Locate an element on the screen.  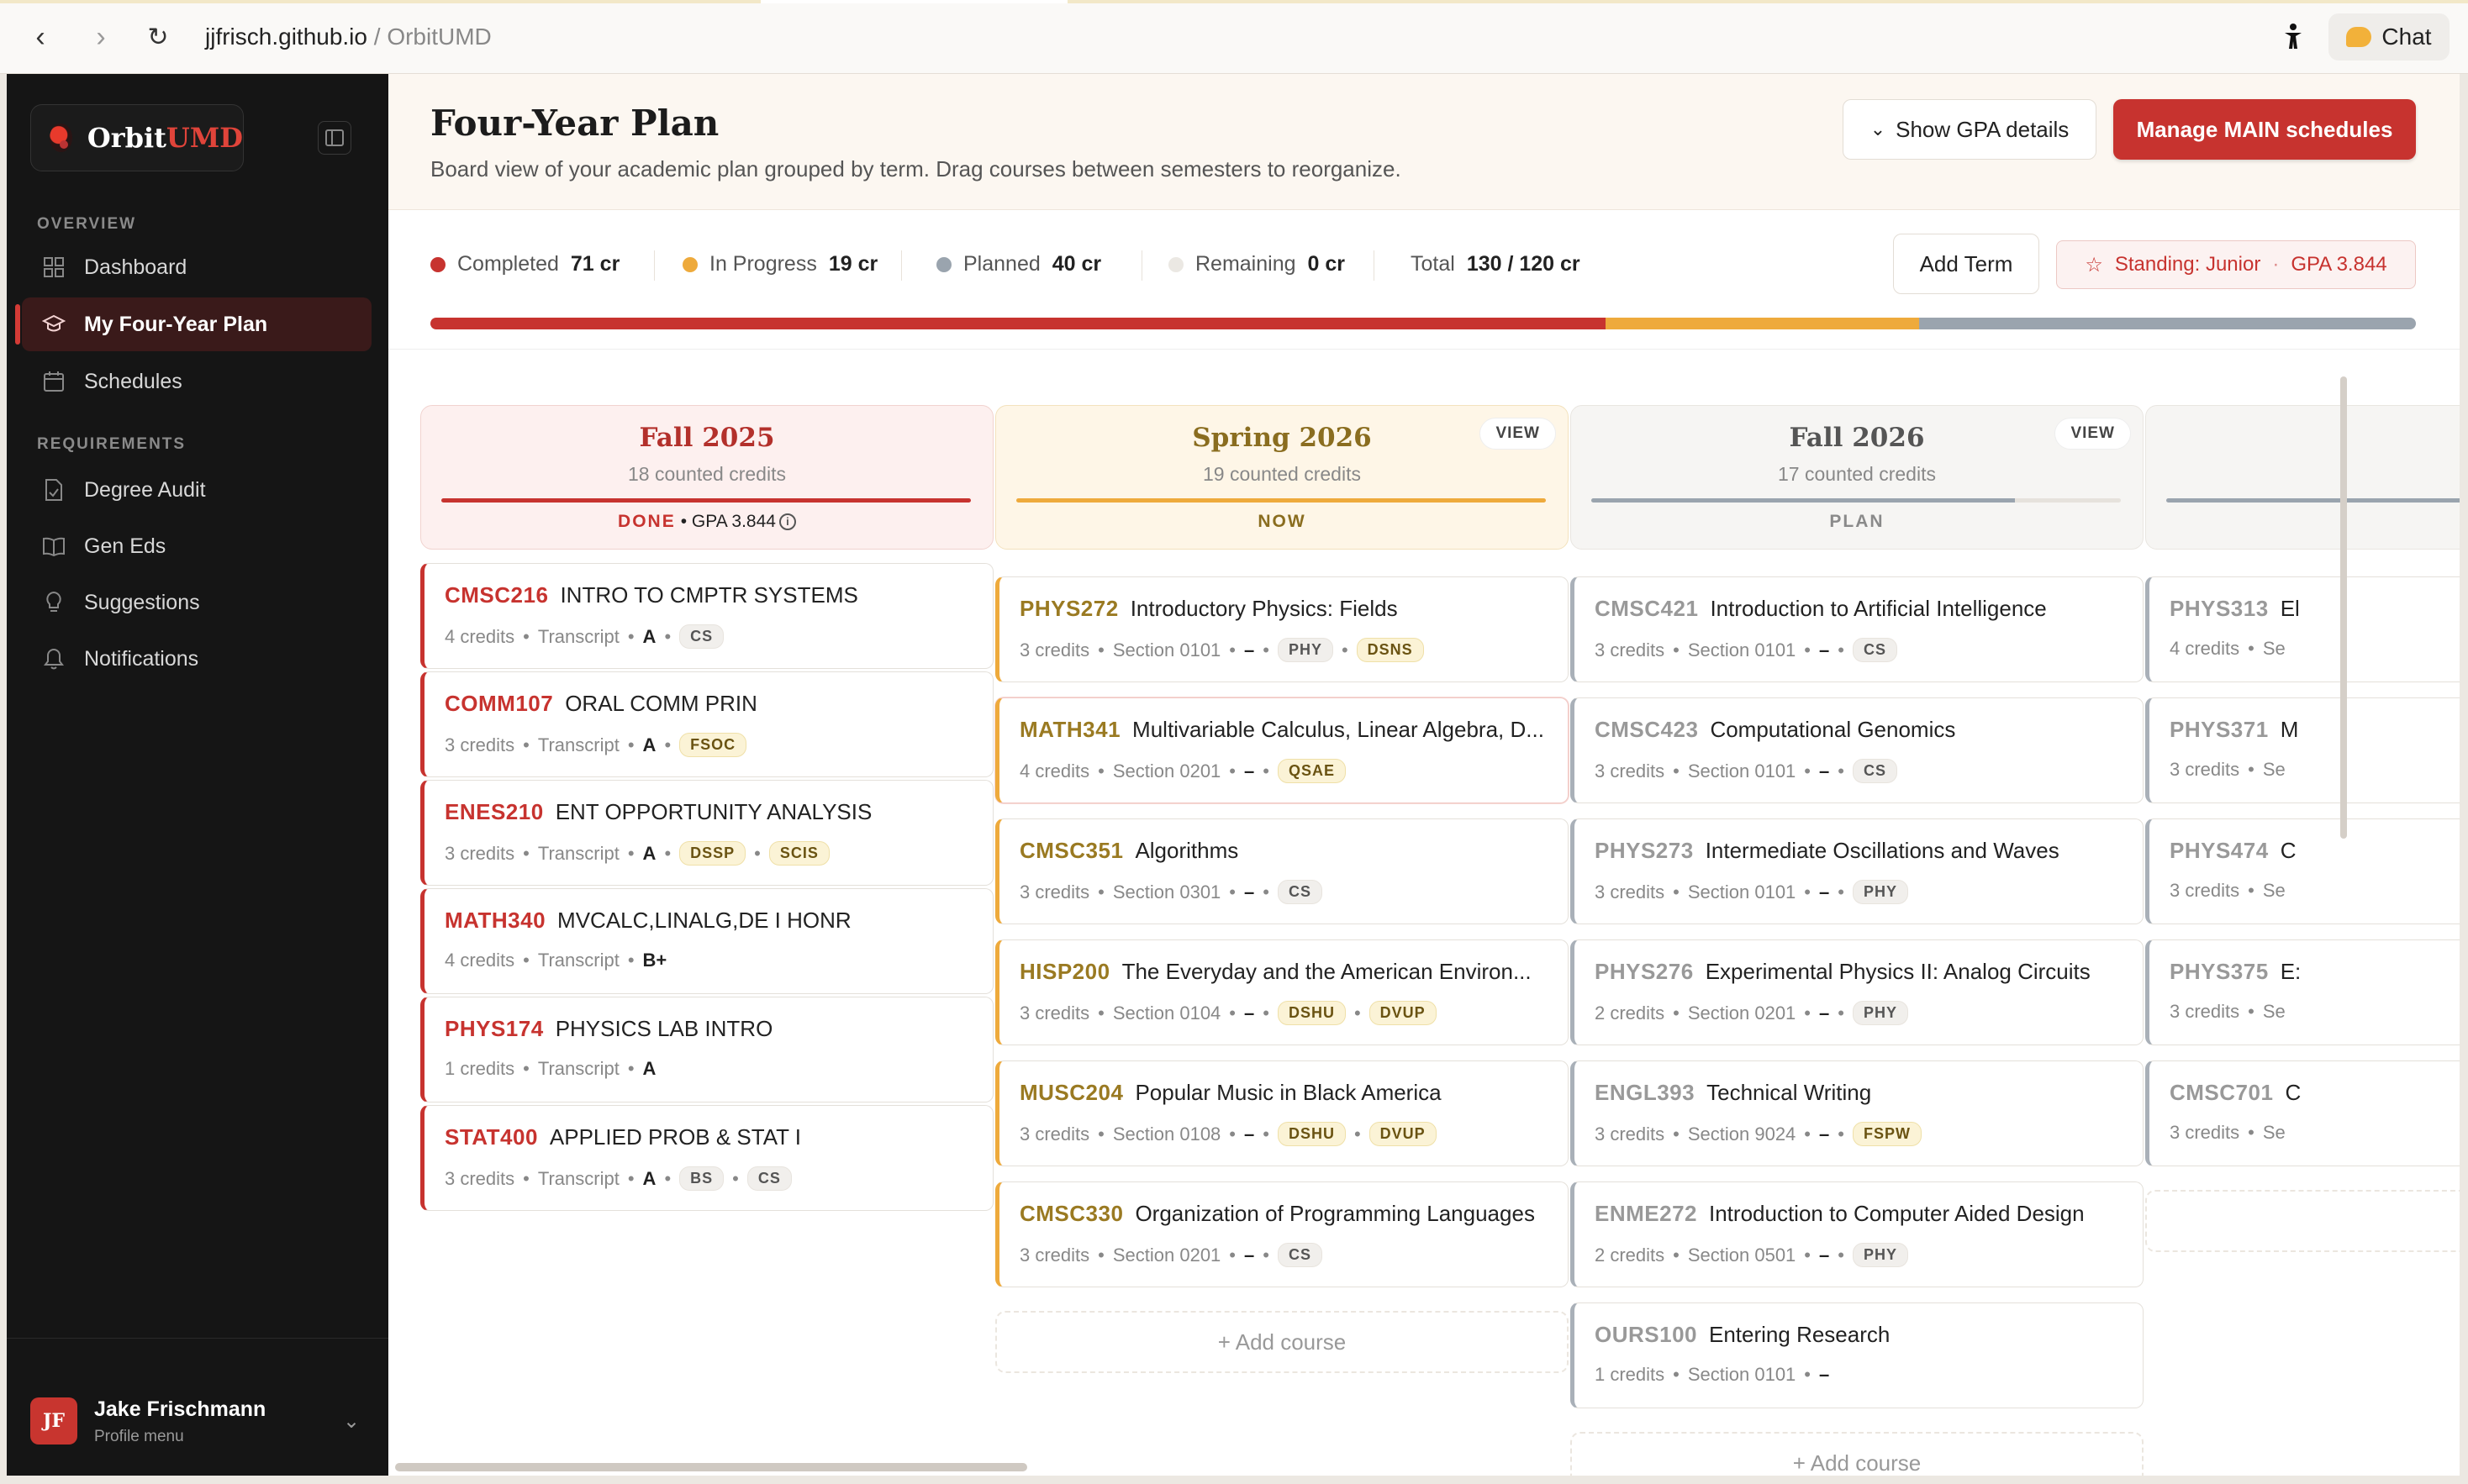
manage-main-schedules-button: Manage MAIN schedules is located at coordinates (2264, 129).